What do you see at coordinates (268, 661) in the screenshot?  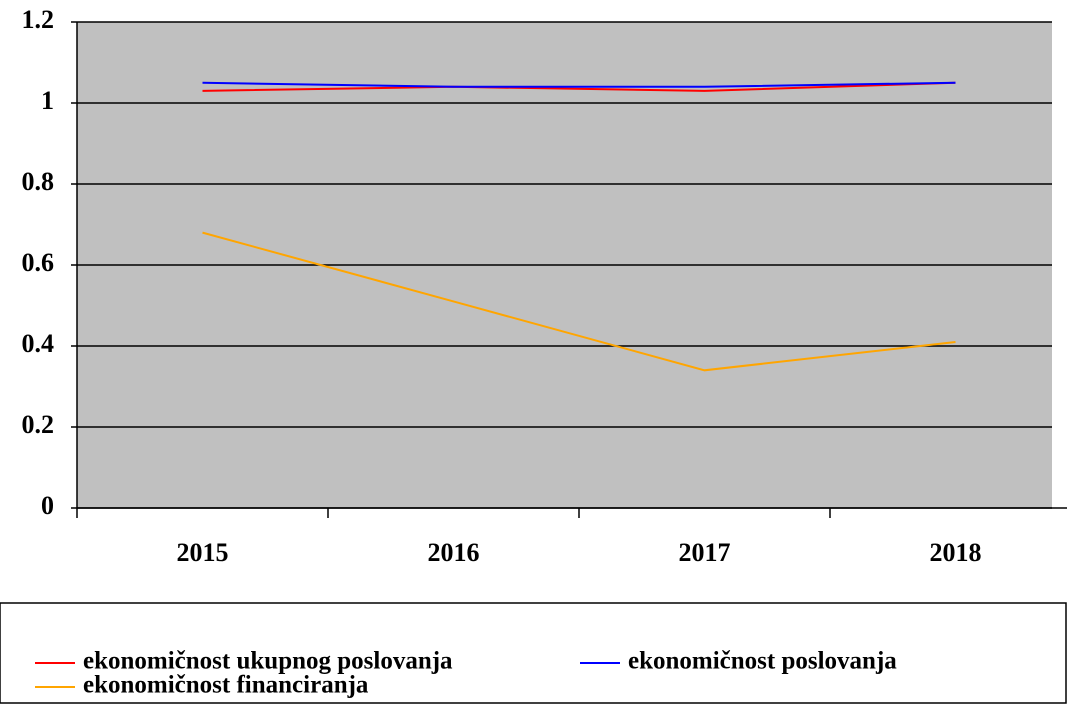 I see `legend-label: ekonomičnost ukupnog poslovanja` at bounding box center [268, 661].